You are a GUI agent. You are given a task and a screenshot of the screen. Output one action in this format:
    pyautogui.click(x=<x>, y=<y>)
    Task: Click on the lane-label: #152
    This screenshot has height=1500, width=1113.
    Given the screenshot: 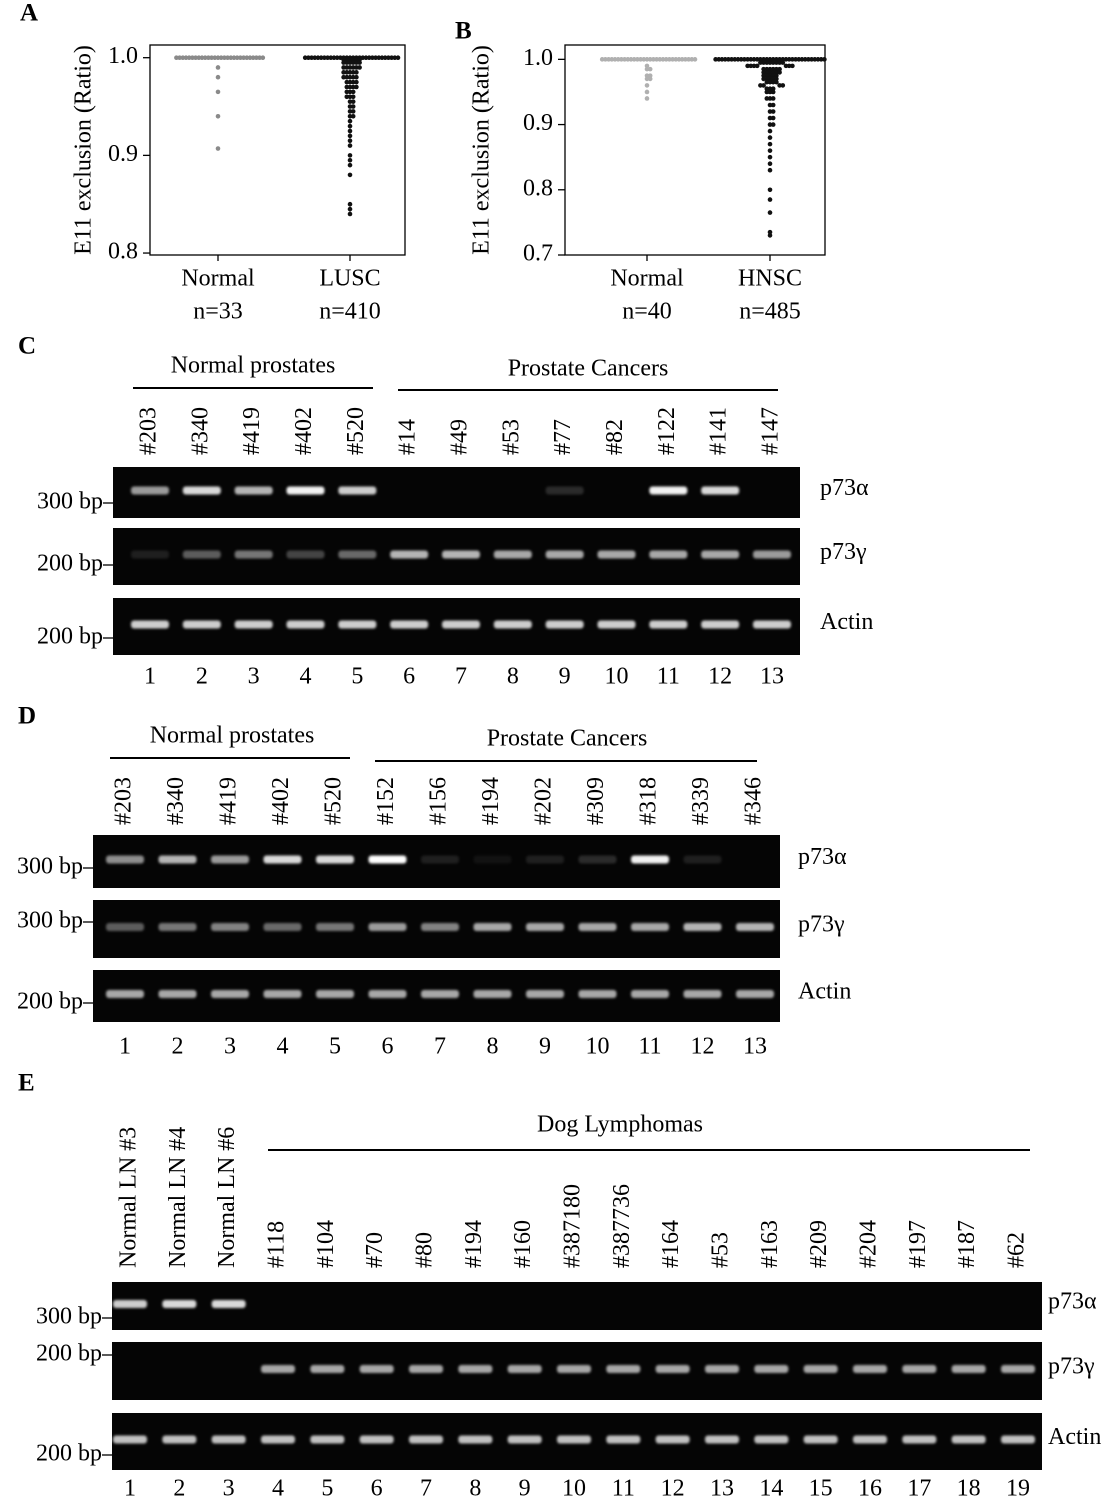 What is the action you would take?
    pyautogui.click(x=386, y=801)
    